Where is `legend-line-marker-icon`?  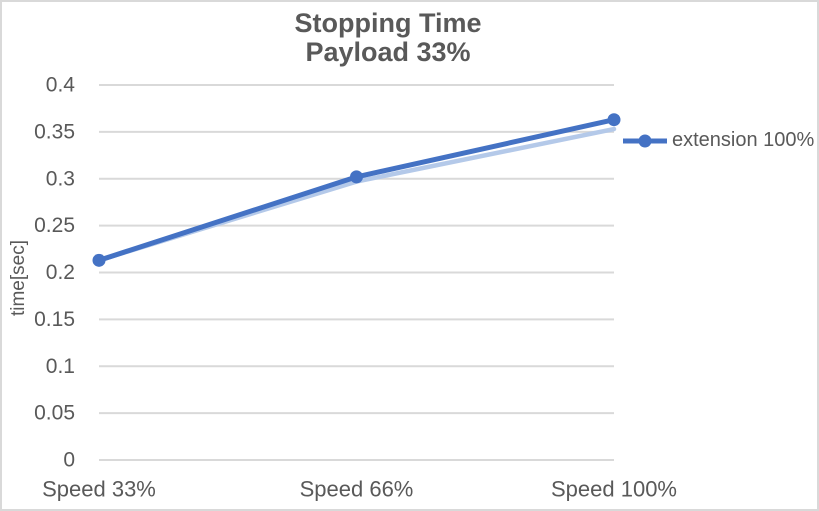
legend-line-marker-icon is located at coordinates (645, 140).